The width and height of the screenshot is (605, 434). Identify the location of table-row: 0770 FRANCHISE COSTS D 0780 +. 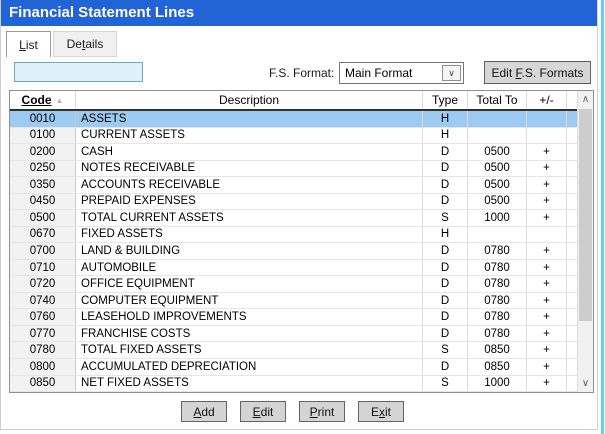
(293, 334).